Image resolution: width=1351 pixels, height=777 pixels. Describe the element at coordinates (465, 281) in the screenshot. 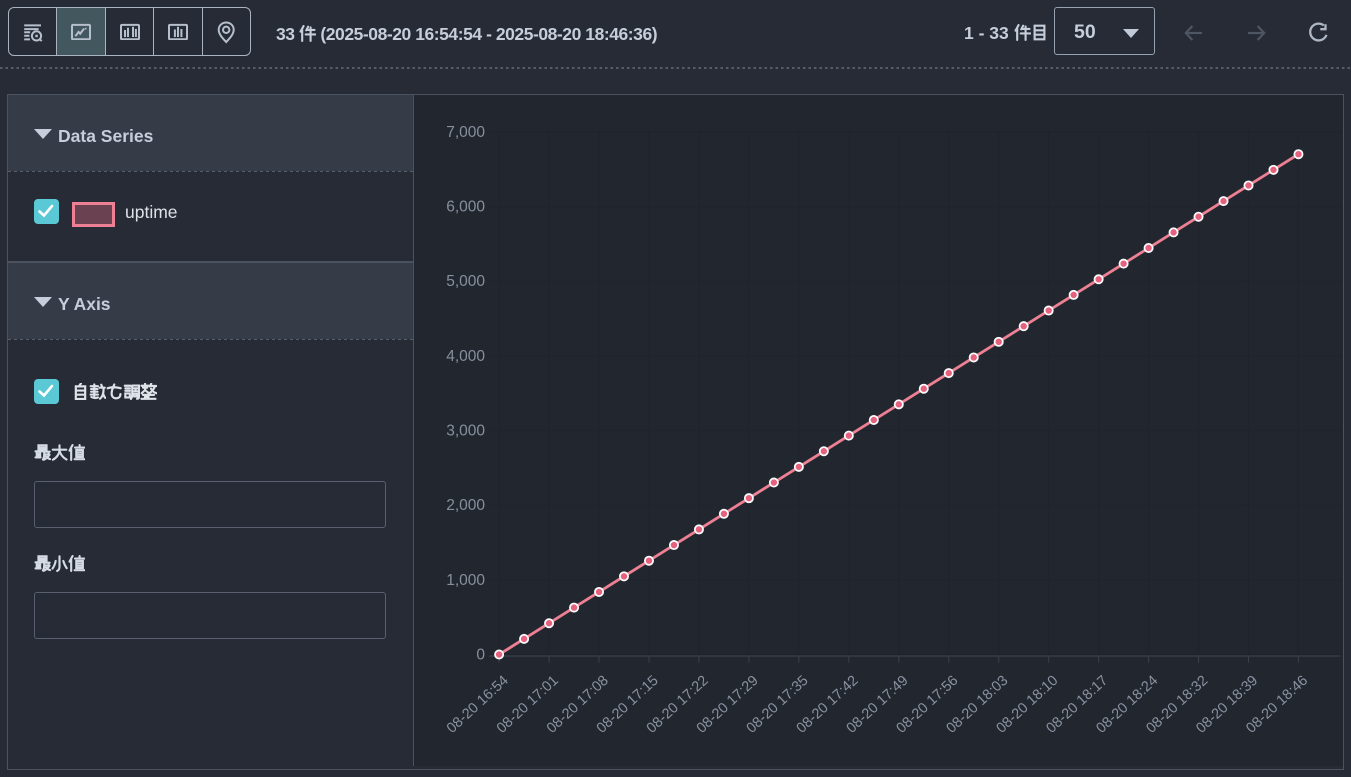

I see `svg-text: 5,000` at that location.